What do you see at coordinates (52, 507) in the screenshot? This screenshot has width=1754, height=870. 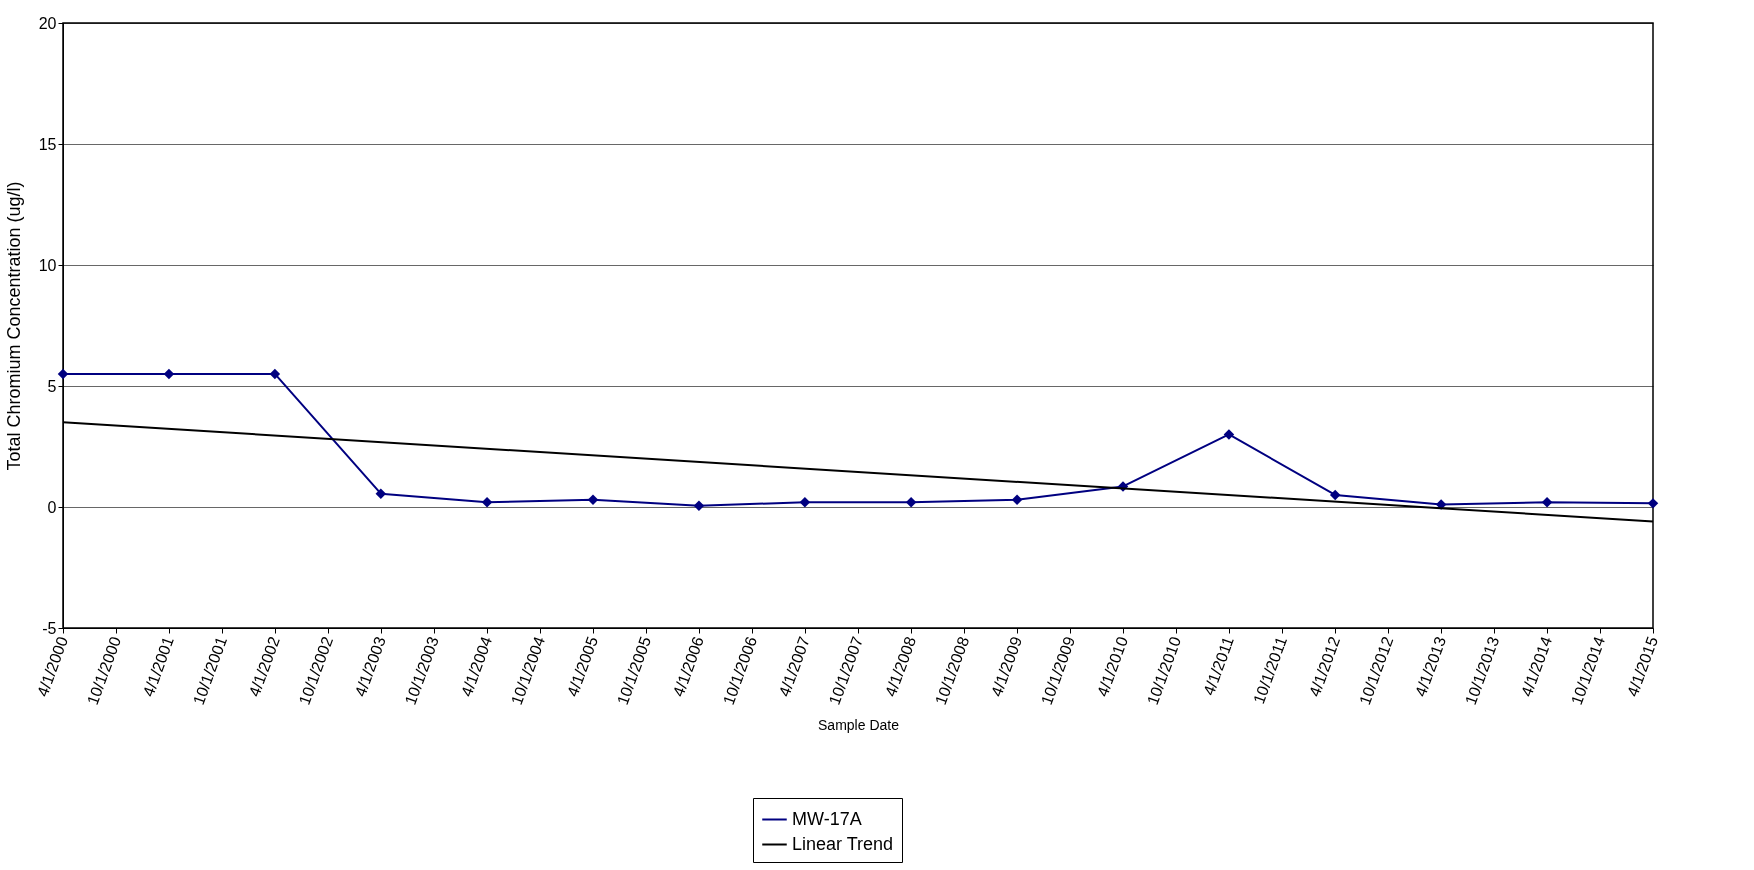 I see `y-tick-label: 0` at bounding box center [52, 507].